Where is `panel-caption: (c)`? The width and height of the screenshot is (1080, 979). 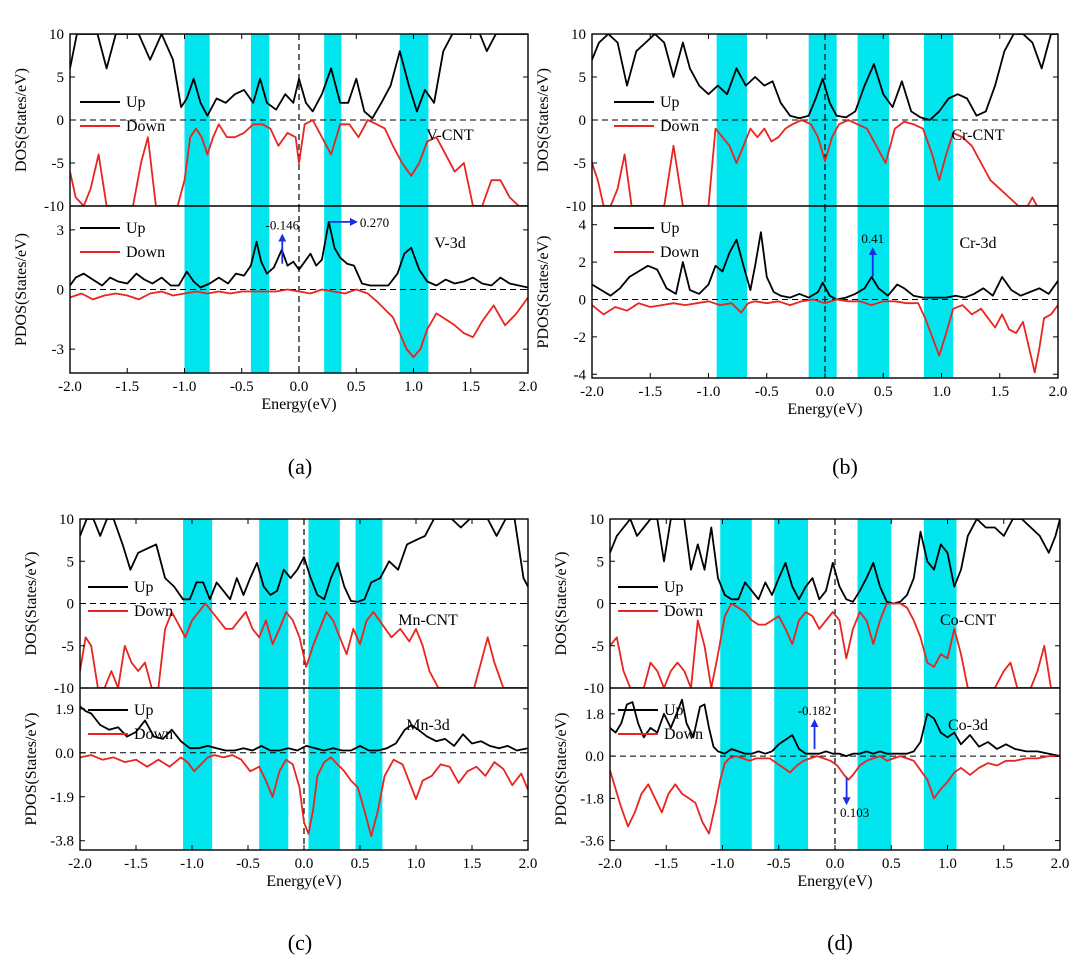
panel-caption: (c) is located at coordinates (300, 942).